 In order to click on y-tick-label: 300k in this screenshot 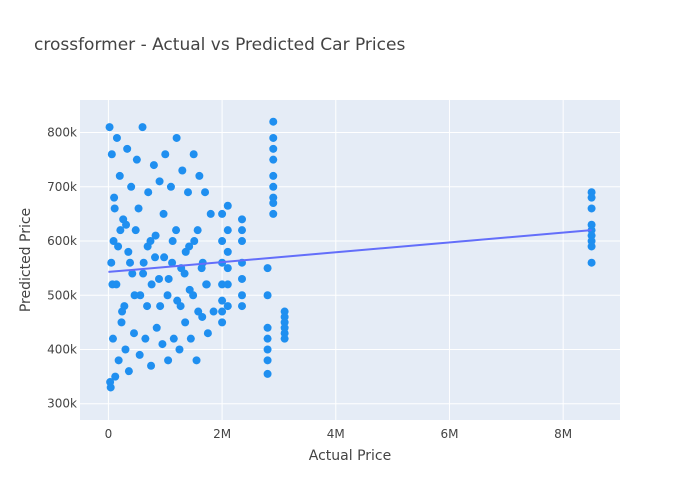, I will do `click(62, 404)`.